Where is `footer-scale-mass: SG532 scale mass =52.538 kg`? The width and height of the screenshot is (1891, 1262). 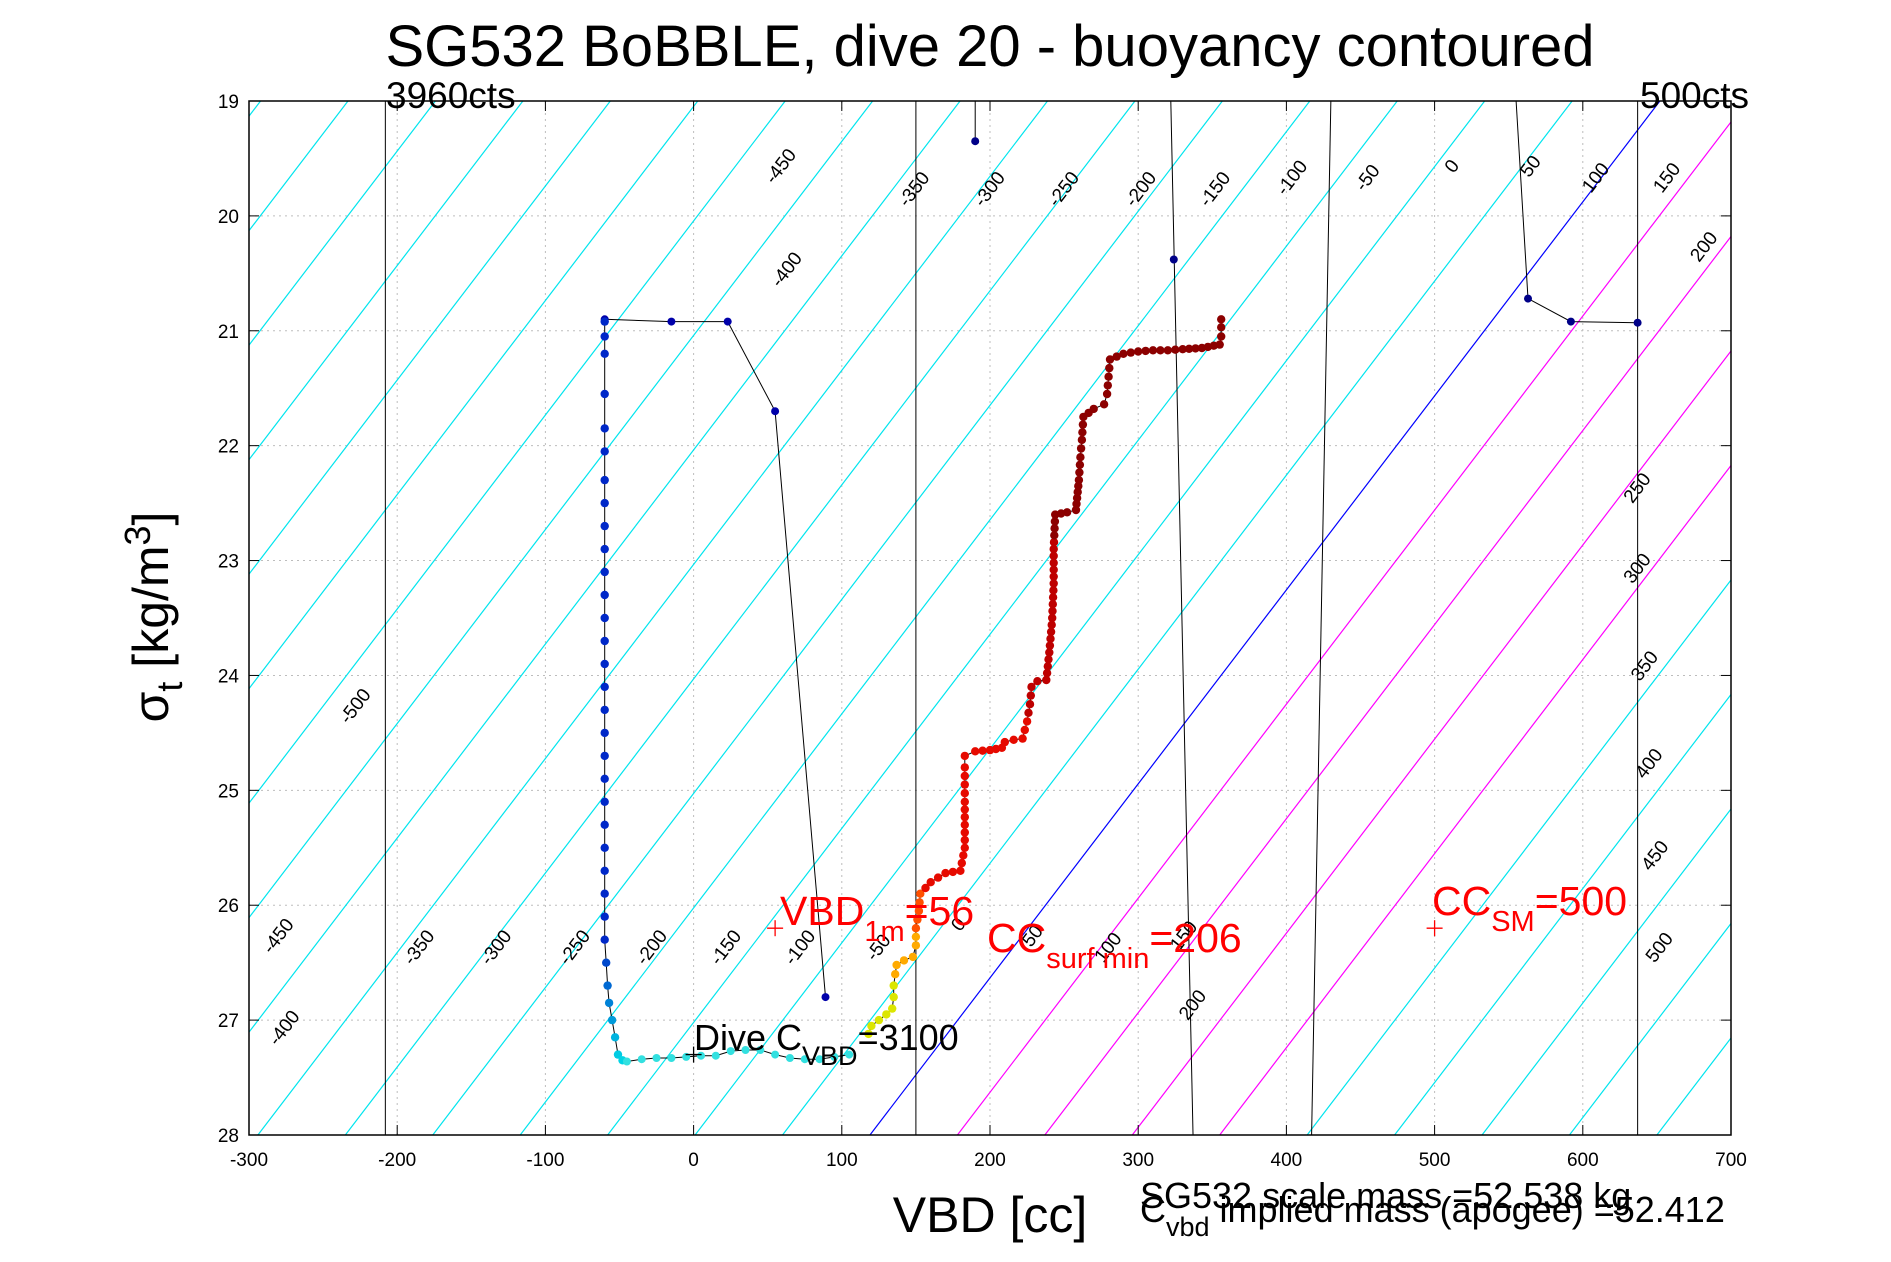 footer-scale-mass: SG532 scale mass =52.538 kg is located at coordinates (1385, 1195).